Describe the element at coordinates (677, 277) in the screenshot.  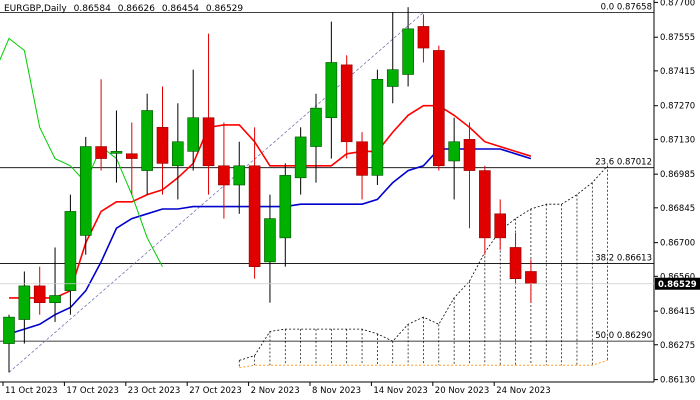
I see `price-tick-label: 0.86560` at that location.